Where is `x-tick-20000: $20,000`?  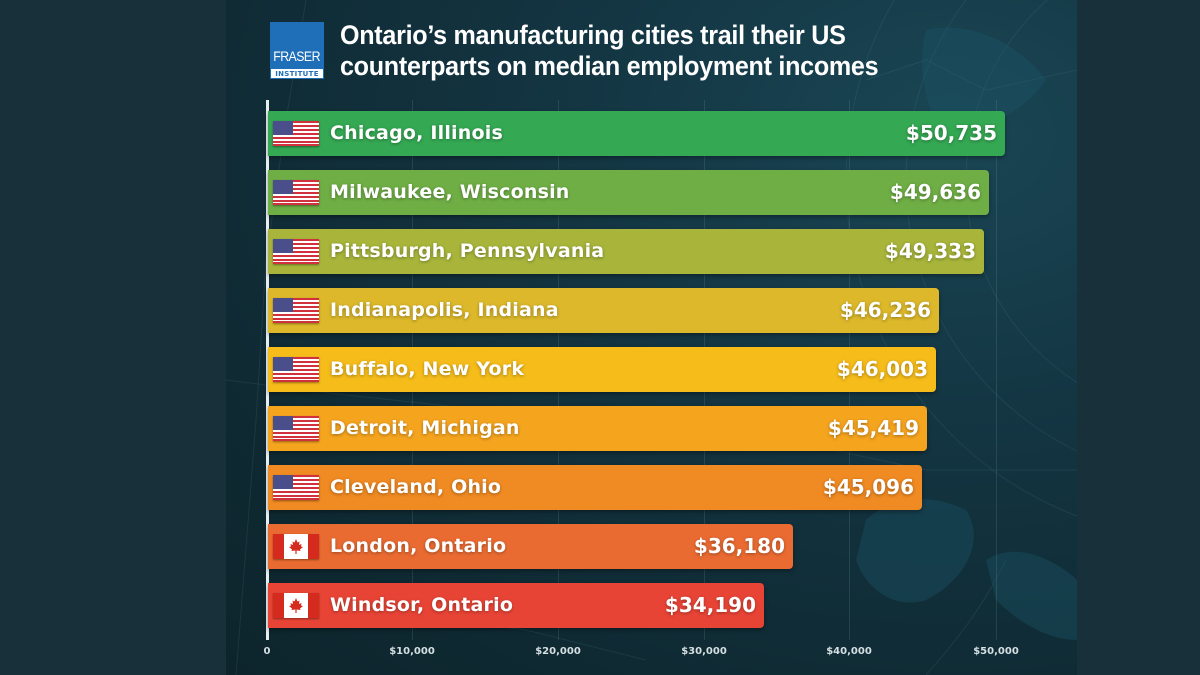 x-tick-20000: $20,000 is located at coordinates (558, 651).